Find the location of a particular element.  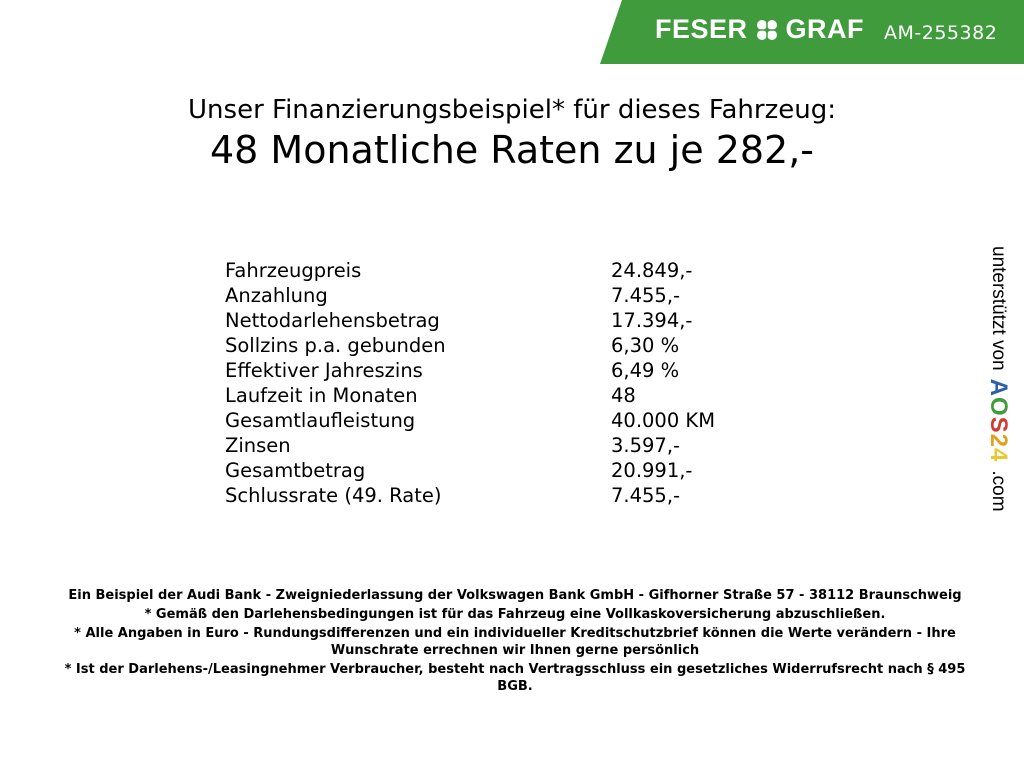

brand-banner is located at coordinates (812, 32).